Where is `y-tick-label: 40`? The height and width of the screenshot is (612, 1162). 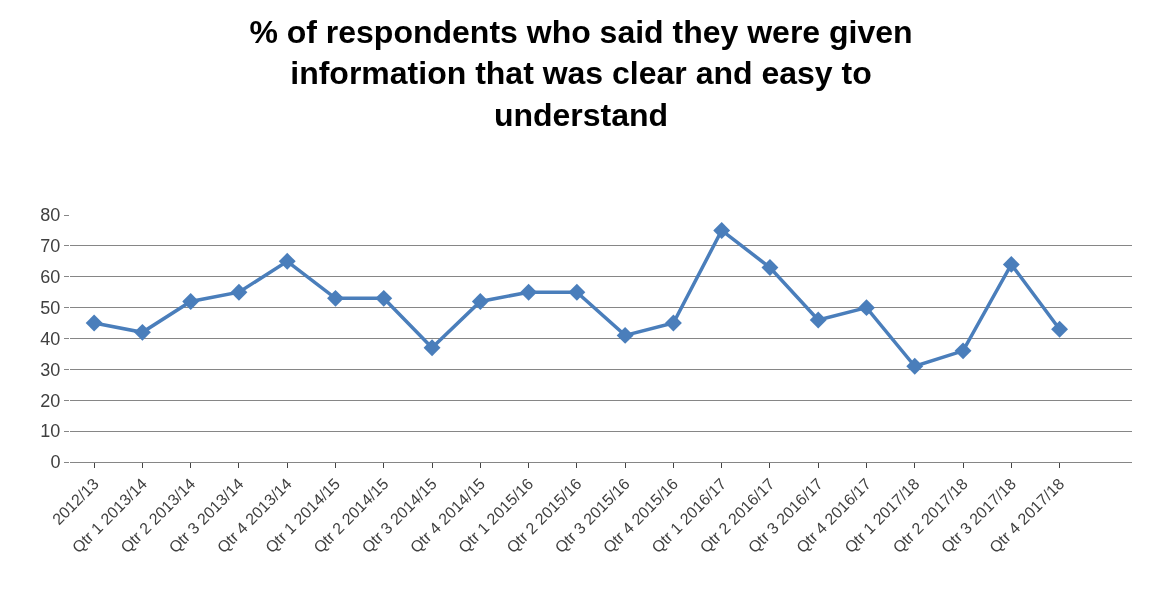 y-tick-label: 40 is located at coordinates (50, 338).